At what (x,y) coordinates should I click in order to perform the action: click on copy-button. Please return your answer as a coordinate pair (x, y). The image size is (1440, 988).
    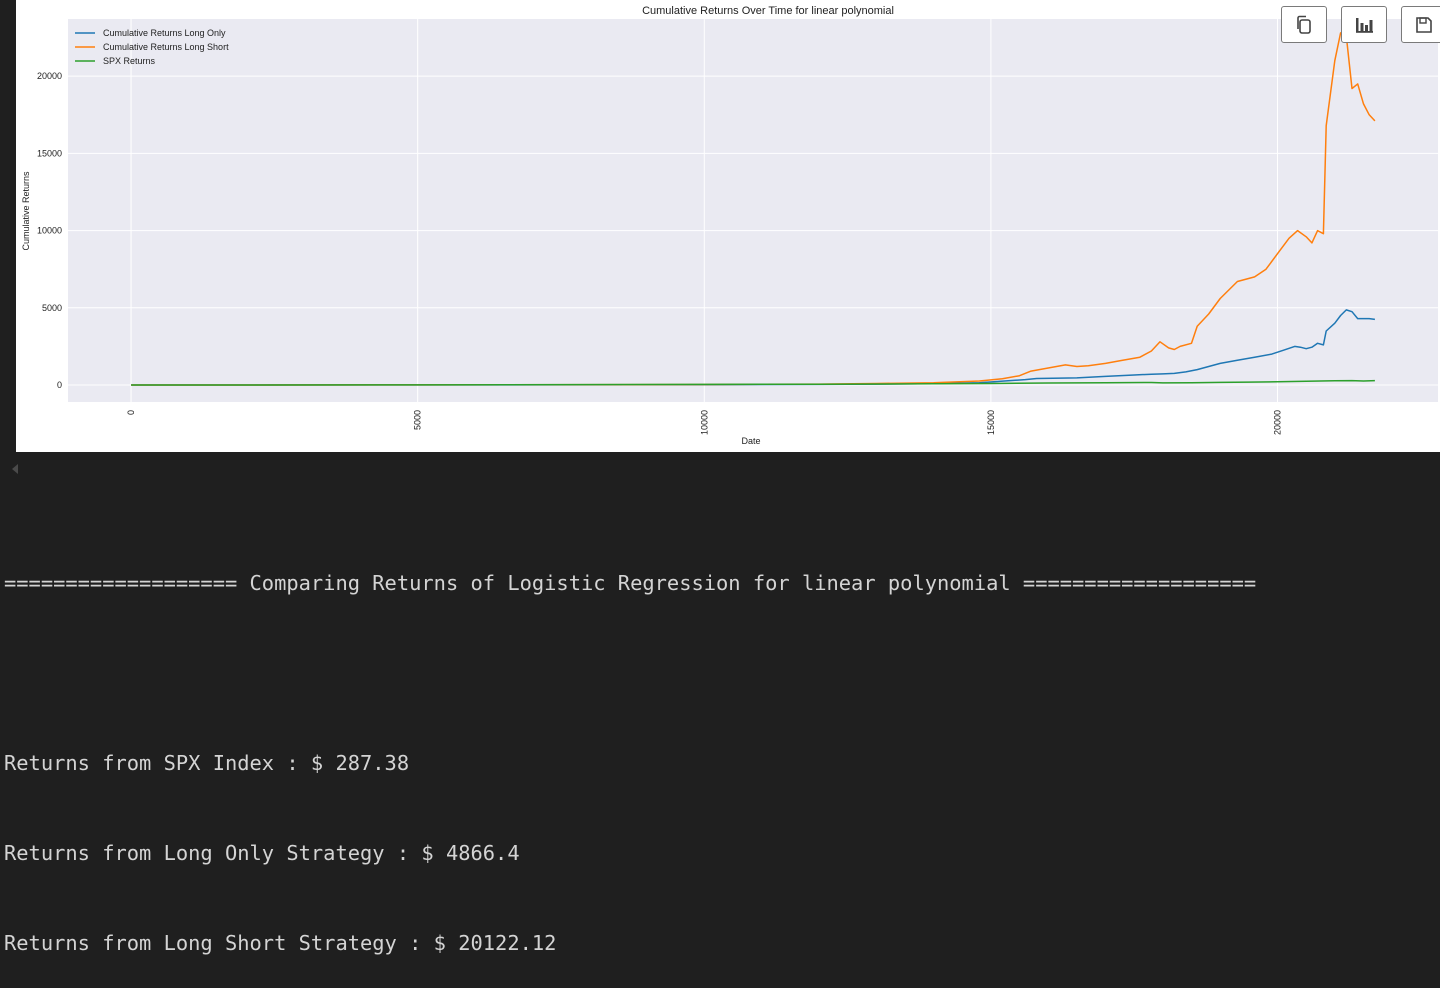
    Looking at the image, I should click on (1304, 24).